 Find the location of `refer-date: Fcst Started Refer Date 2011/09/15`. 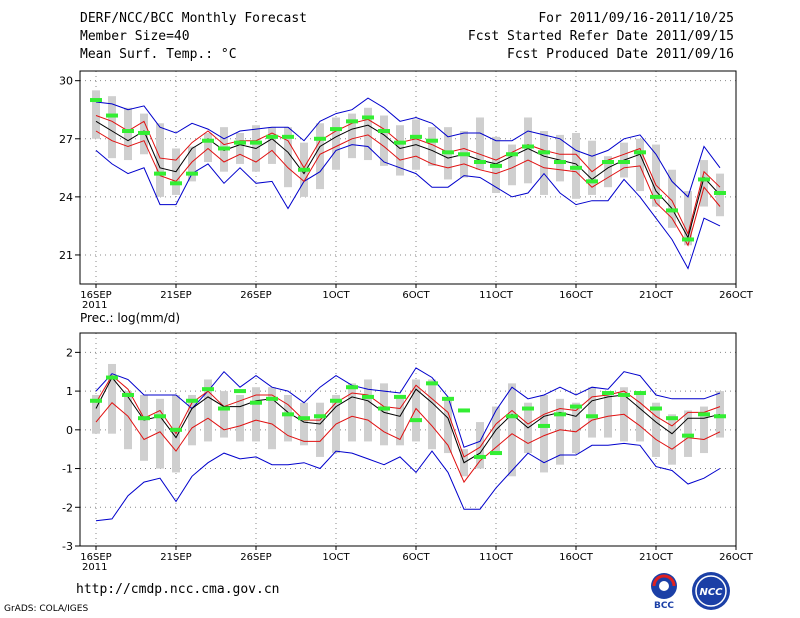

refer-date: Fcst Started Refer Date 2011/09/15 is located at coordinates (600, 36).